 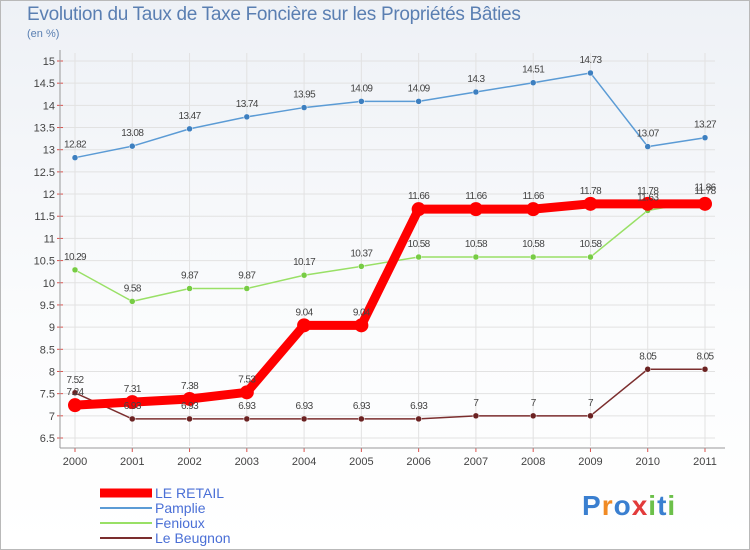 What do you see at coordinates (662, 505) in the screenshot?
I see `logo-letter: t` at bounding box center [662, 505].